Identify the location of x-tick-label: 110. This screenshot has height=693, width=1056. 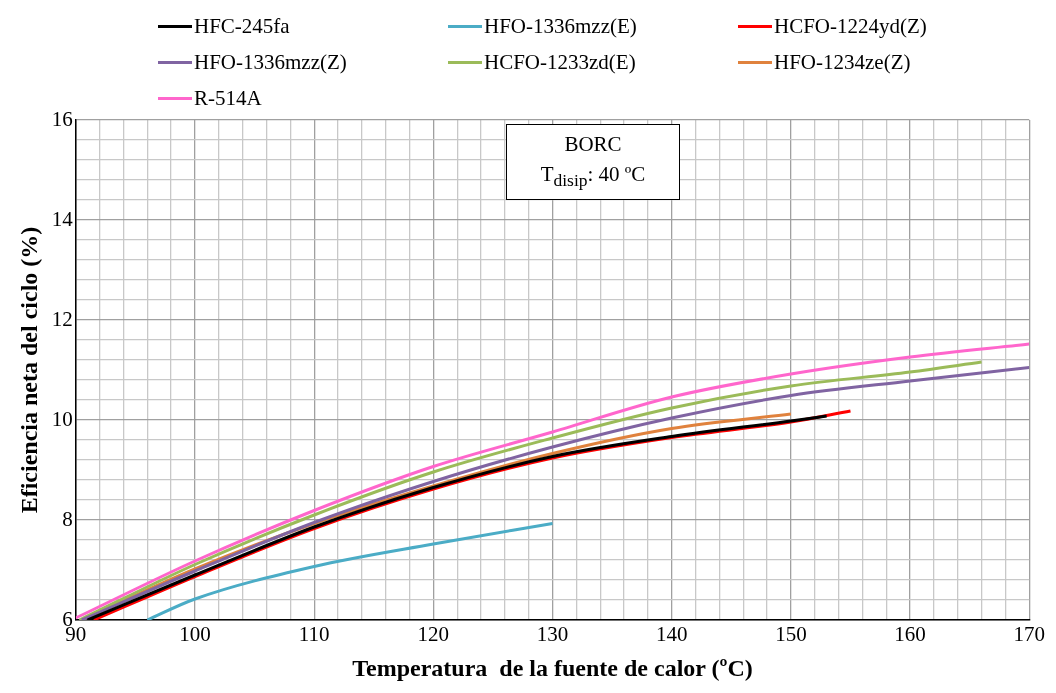
(314, 634).